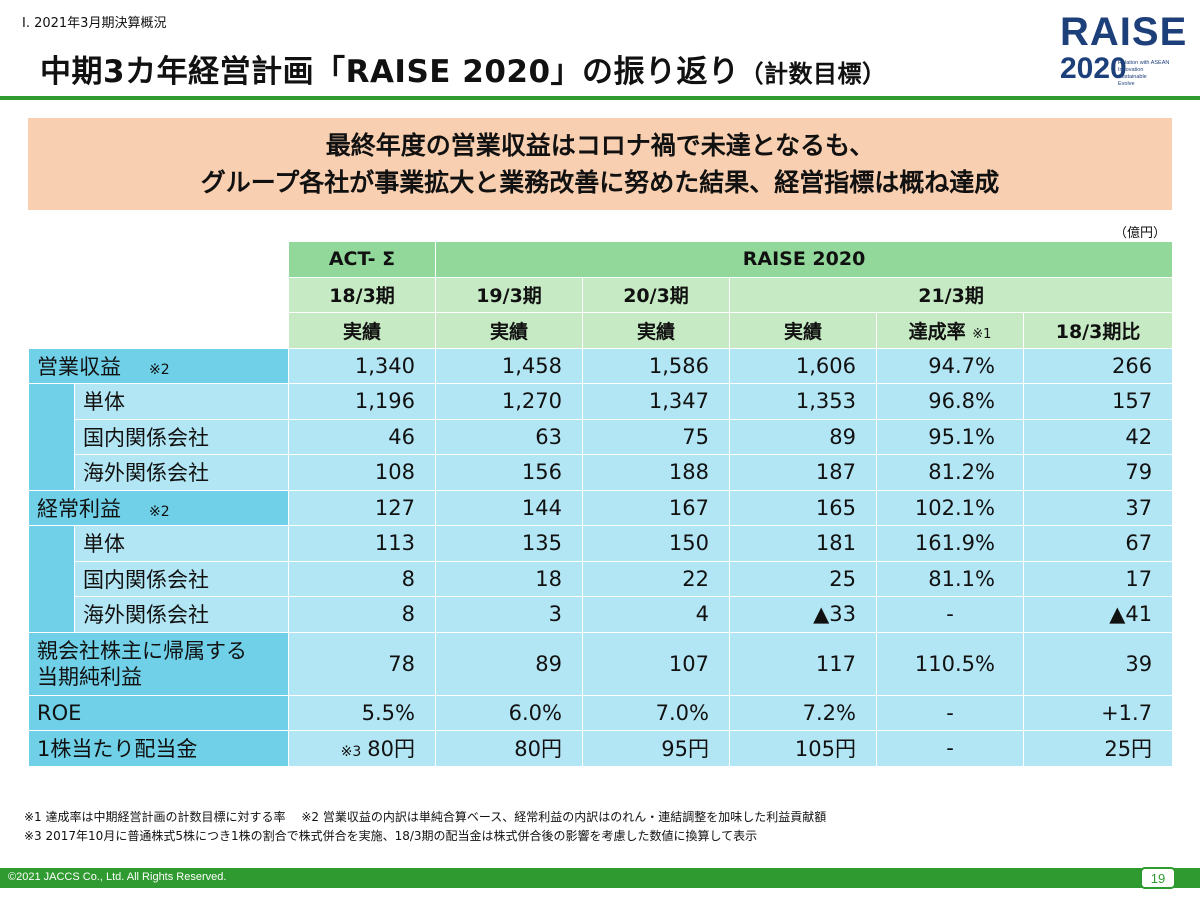 This screenshot has width=1200, height=900. What do you see at coordinates (656, 748) in the screenshot?
I see `cell-value: 95円` at bounding box center [656, 748].